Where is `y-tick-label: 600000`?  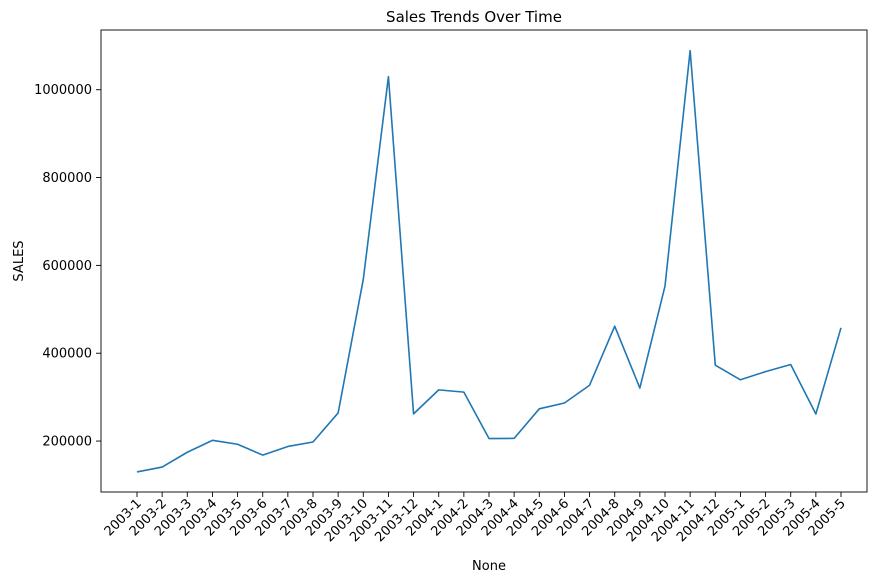
y-tick-label: 600000 is located at coordinates (67, 266).